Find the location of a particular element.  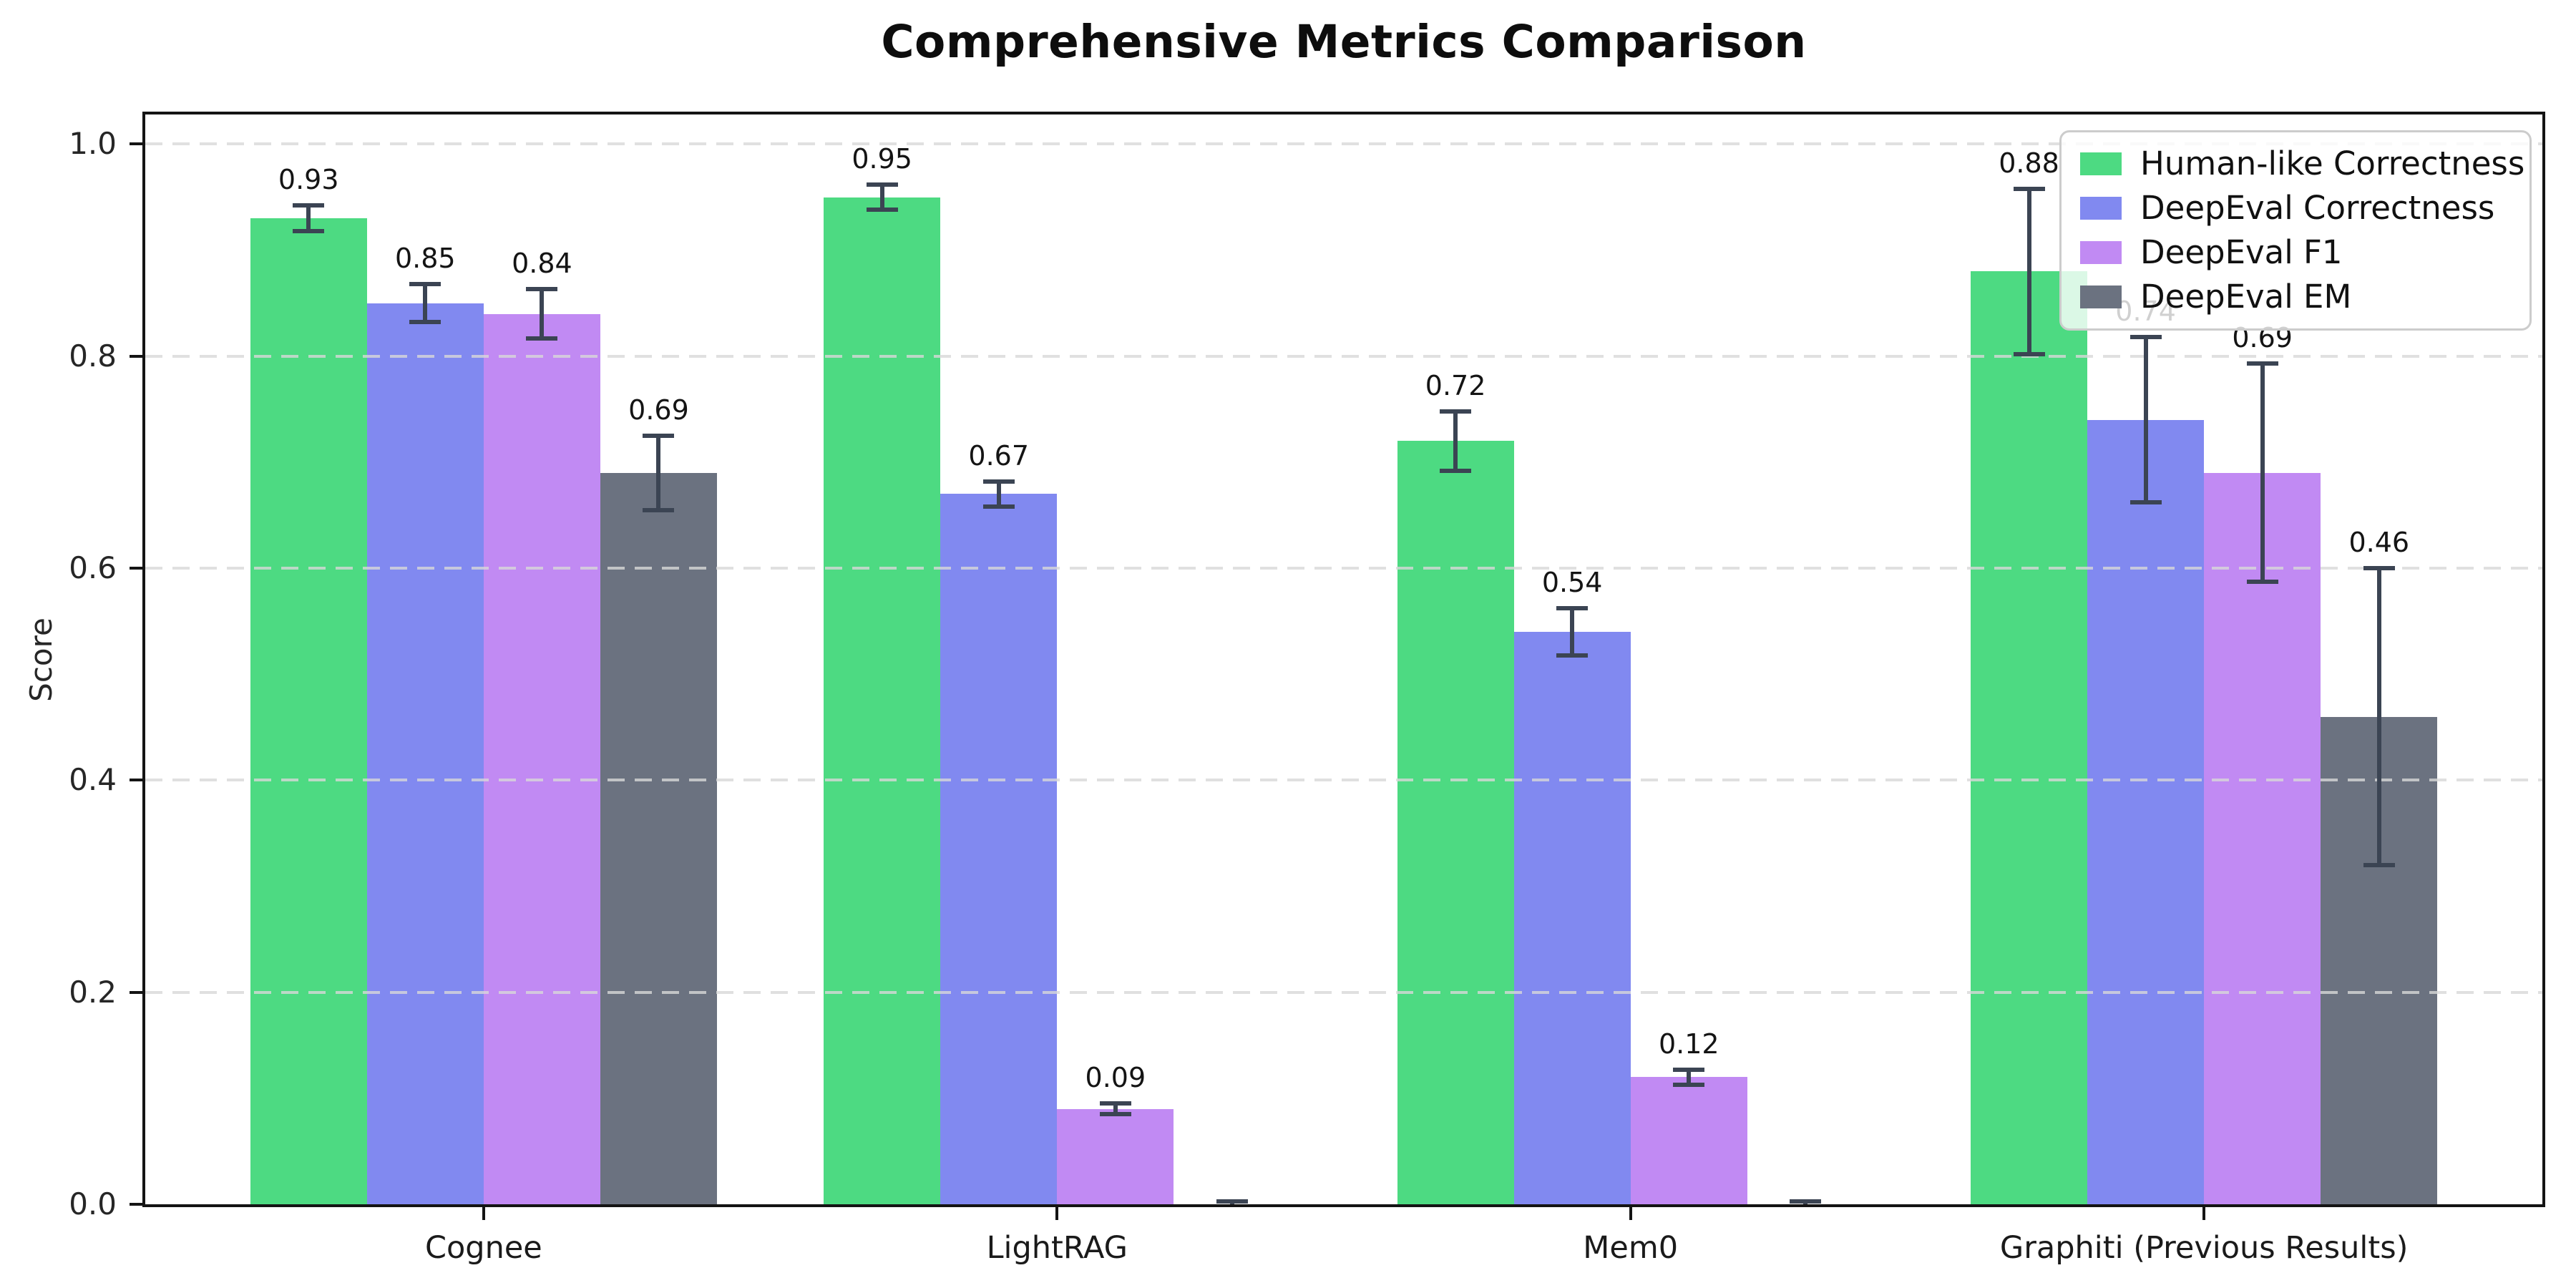

bar-value-label: 0.72 is located at coordinates (1455, 385).